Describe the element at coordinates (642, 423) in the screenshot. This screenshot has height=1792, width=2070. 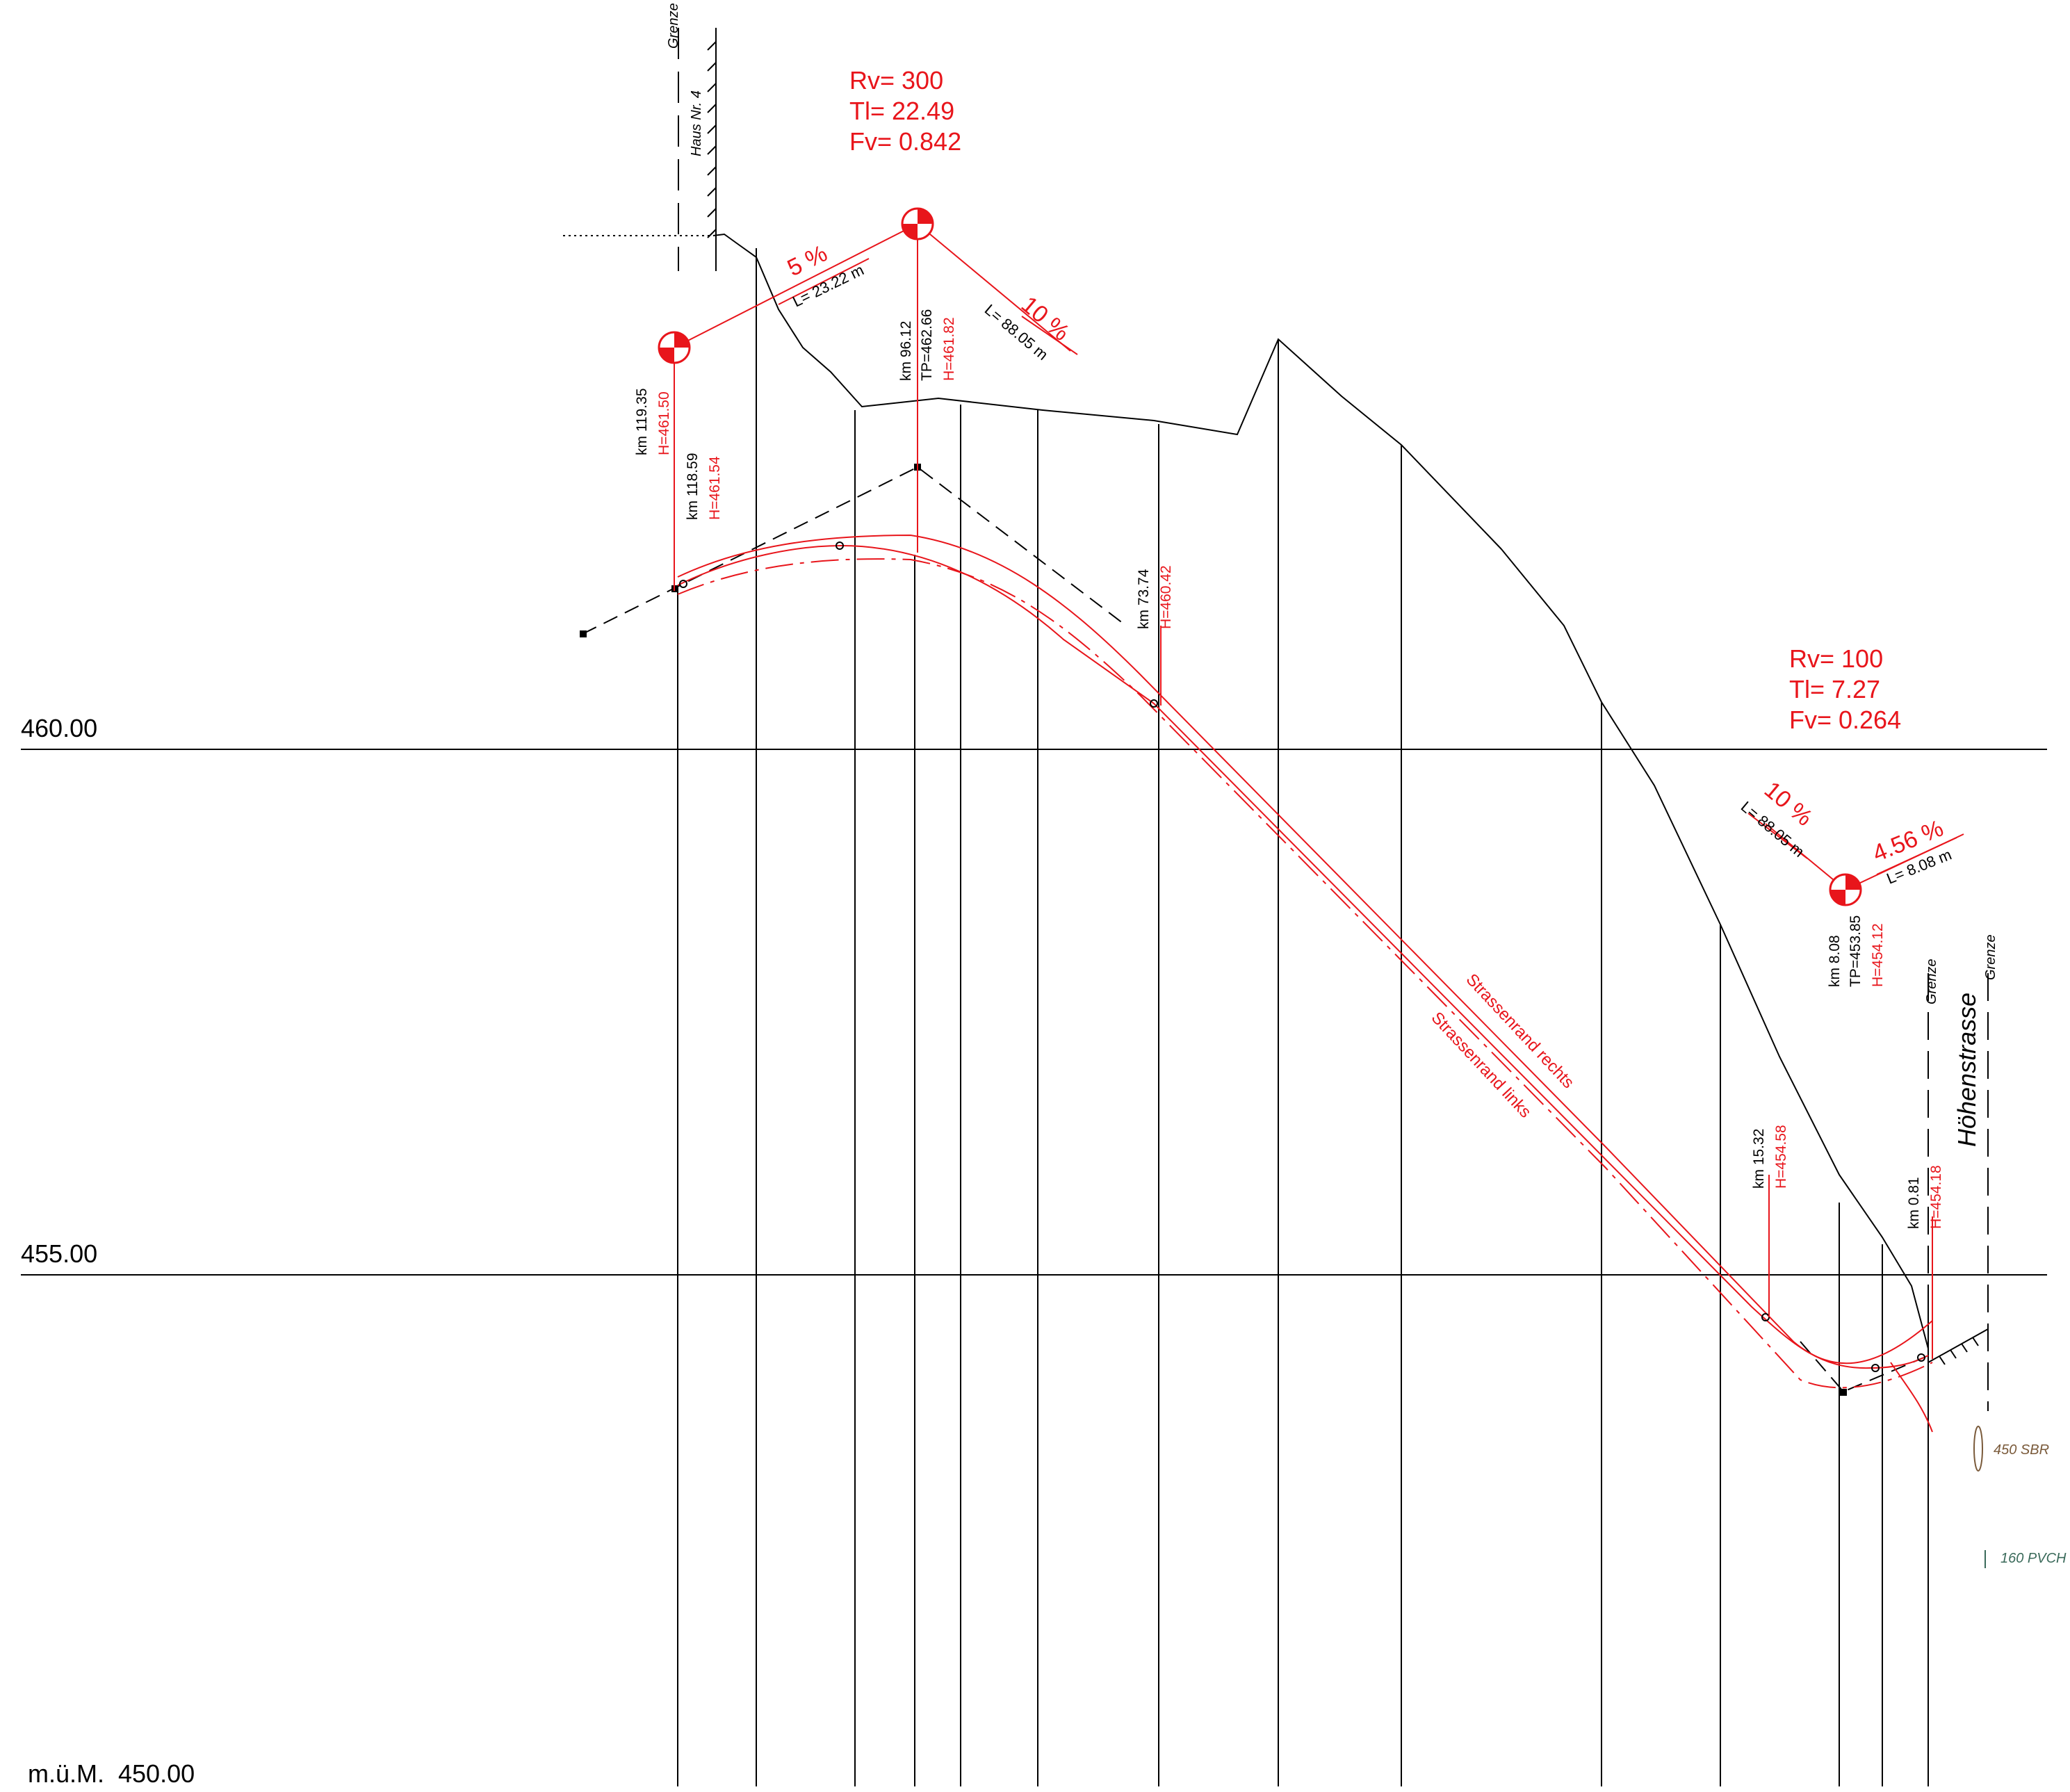
I see `station1-km: km 119.35` at that location.